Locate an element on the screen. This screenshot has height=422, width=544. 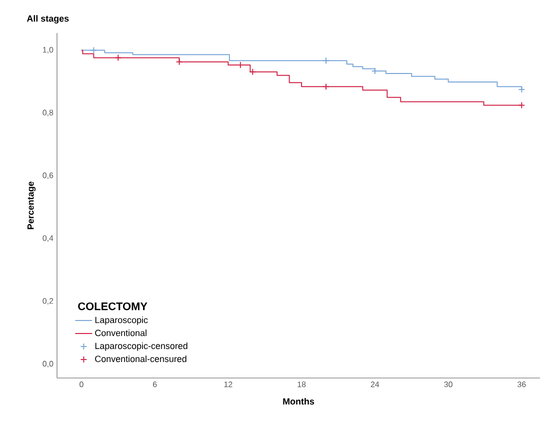
chart-title: All stages is located at coordinates (47, 19).